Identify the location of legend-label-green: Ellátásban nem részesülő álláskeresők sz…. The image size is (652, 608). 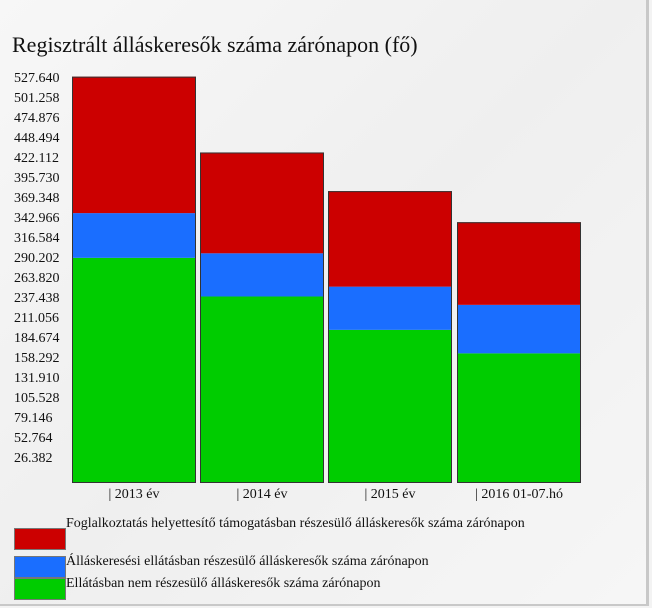
(223, 583).